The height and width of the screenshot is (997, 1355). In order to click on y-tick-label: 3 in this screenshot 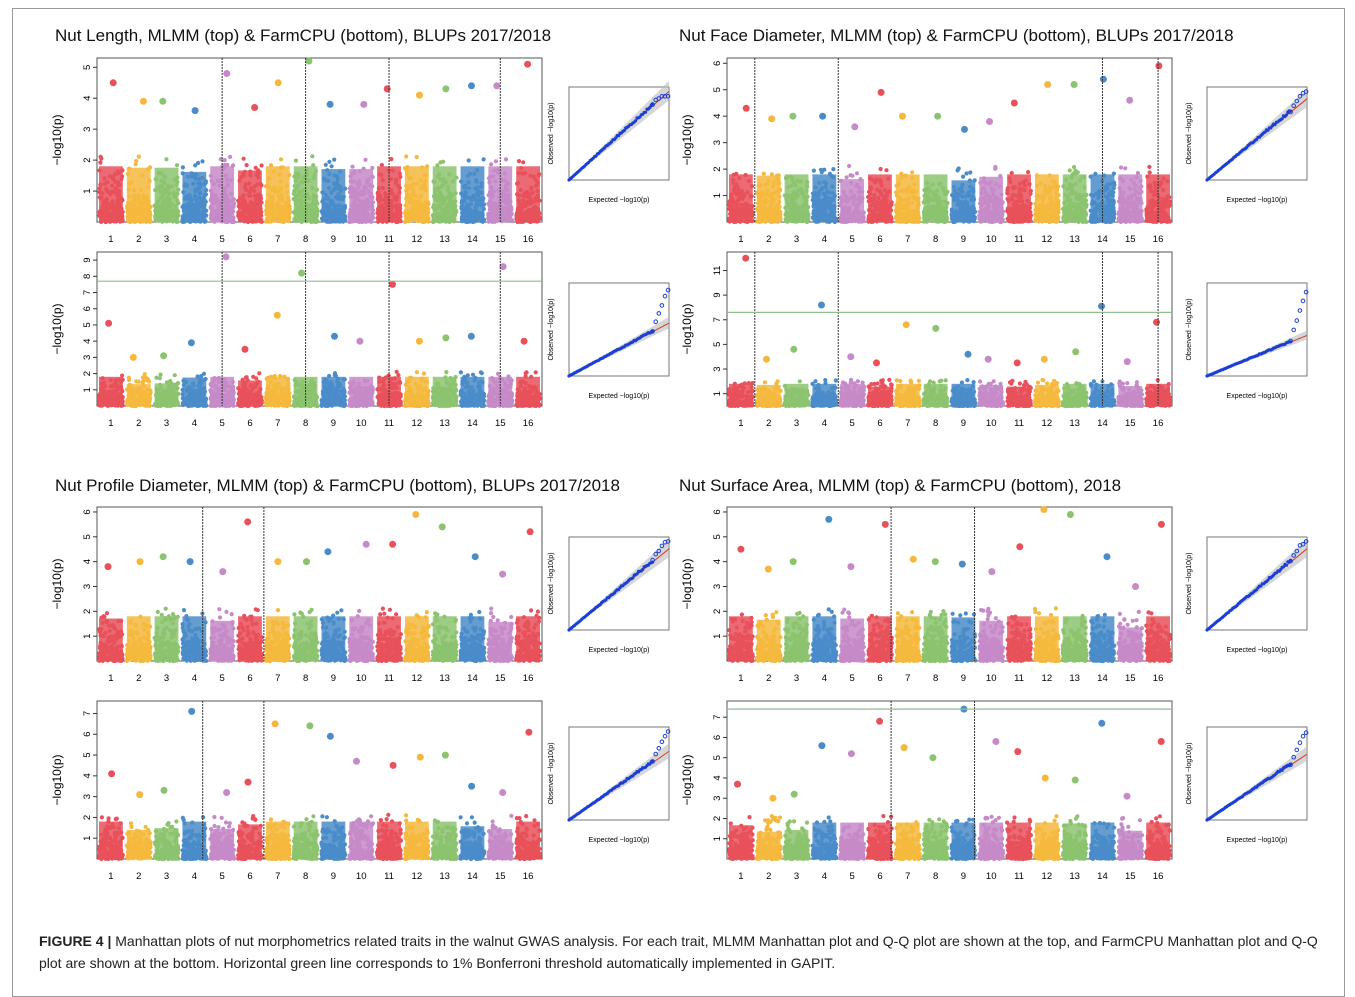, I will do `click(87, 129)`.